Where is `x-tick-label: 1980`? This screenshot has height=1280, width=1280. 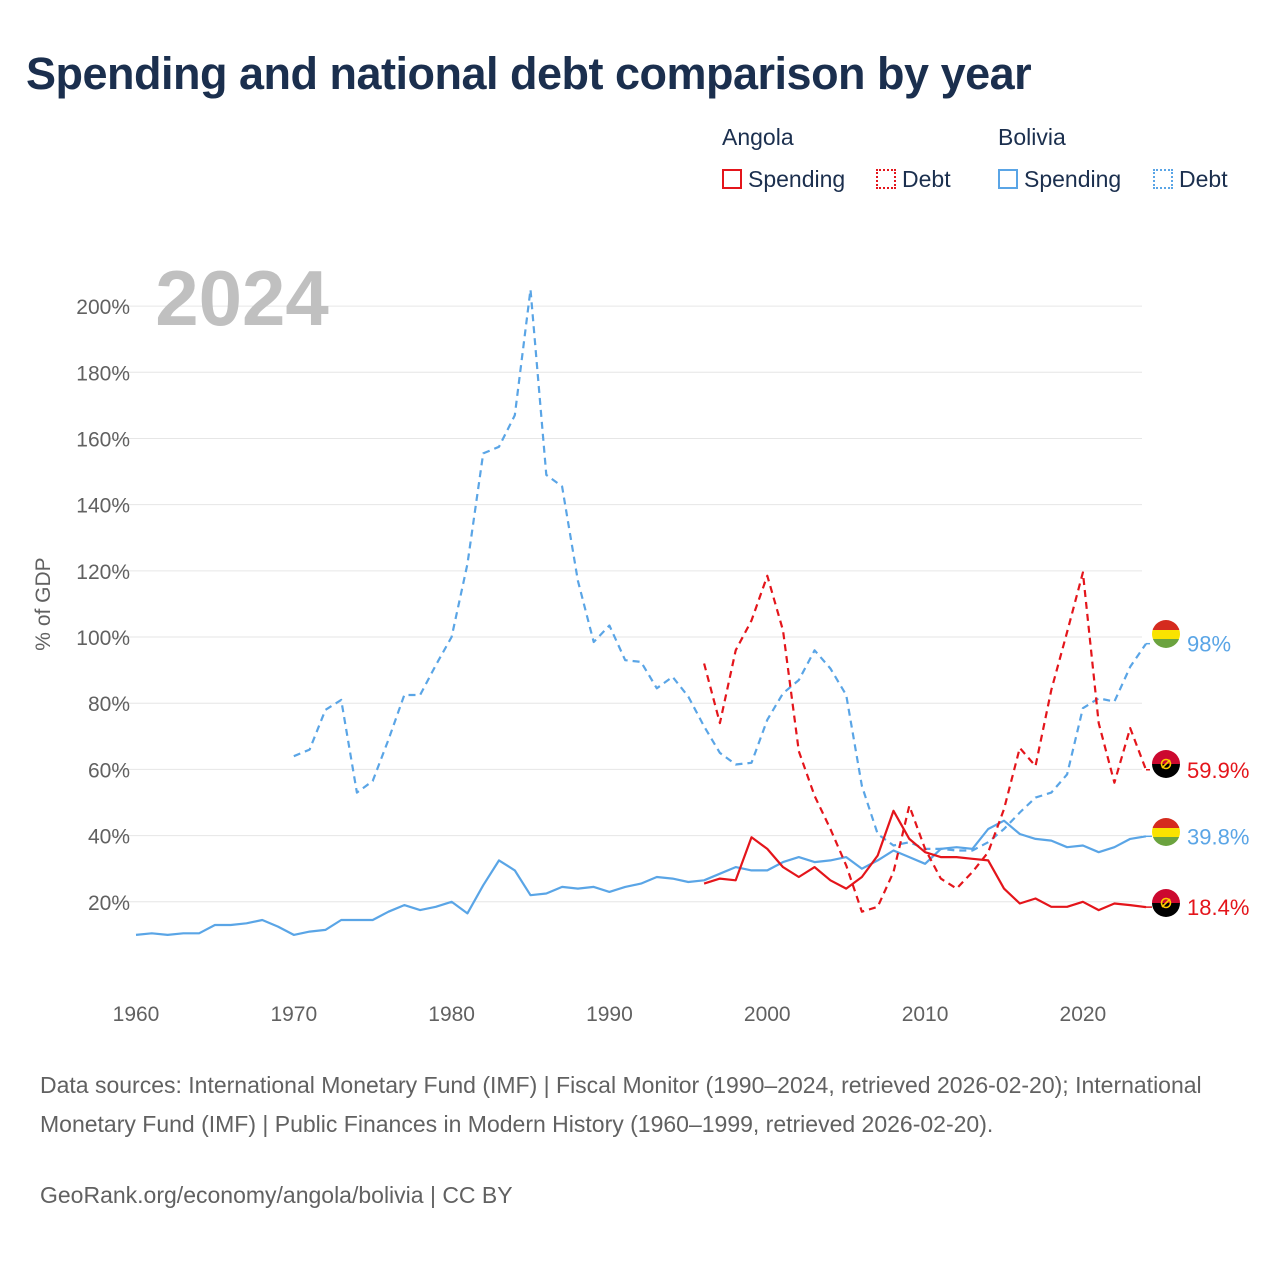
x-tick-label: 1980 is located at coordinates (451, 1014).